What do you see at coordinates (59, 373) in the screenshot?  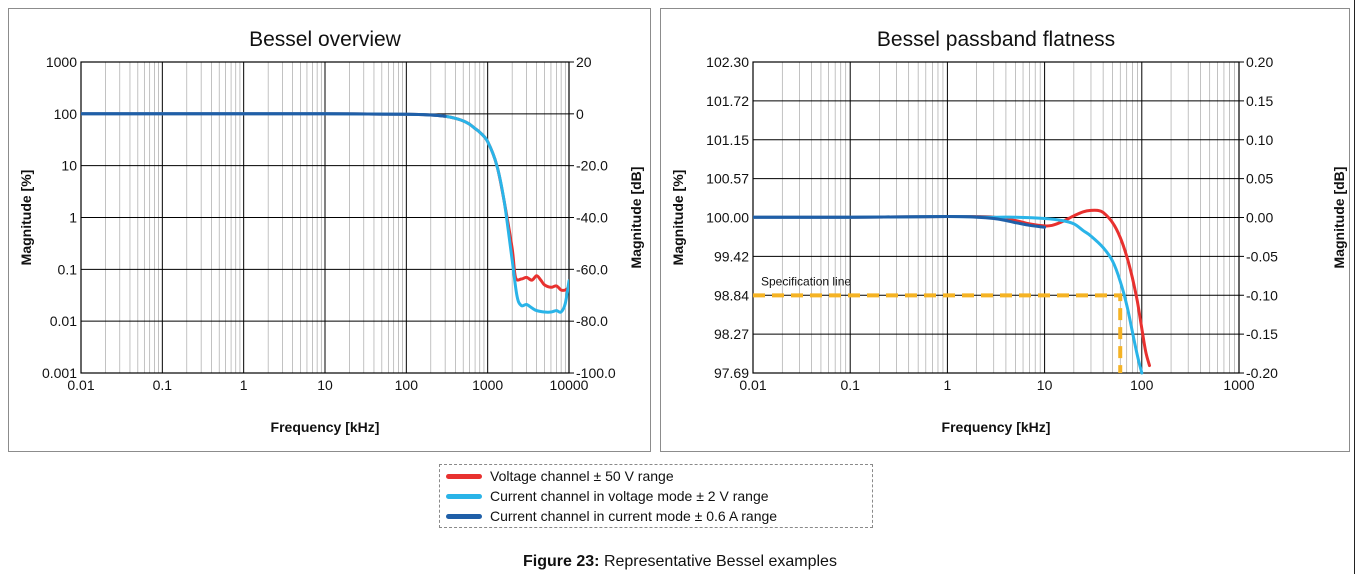 I see `y-tick-label: 0.001` at bounding box center [59, 373].